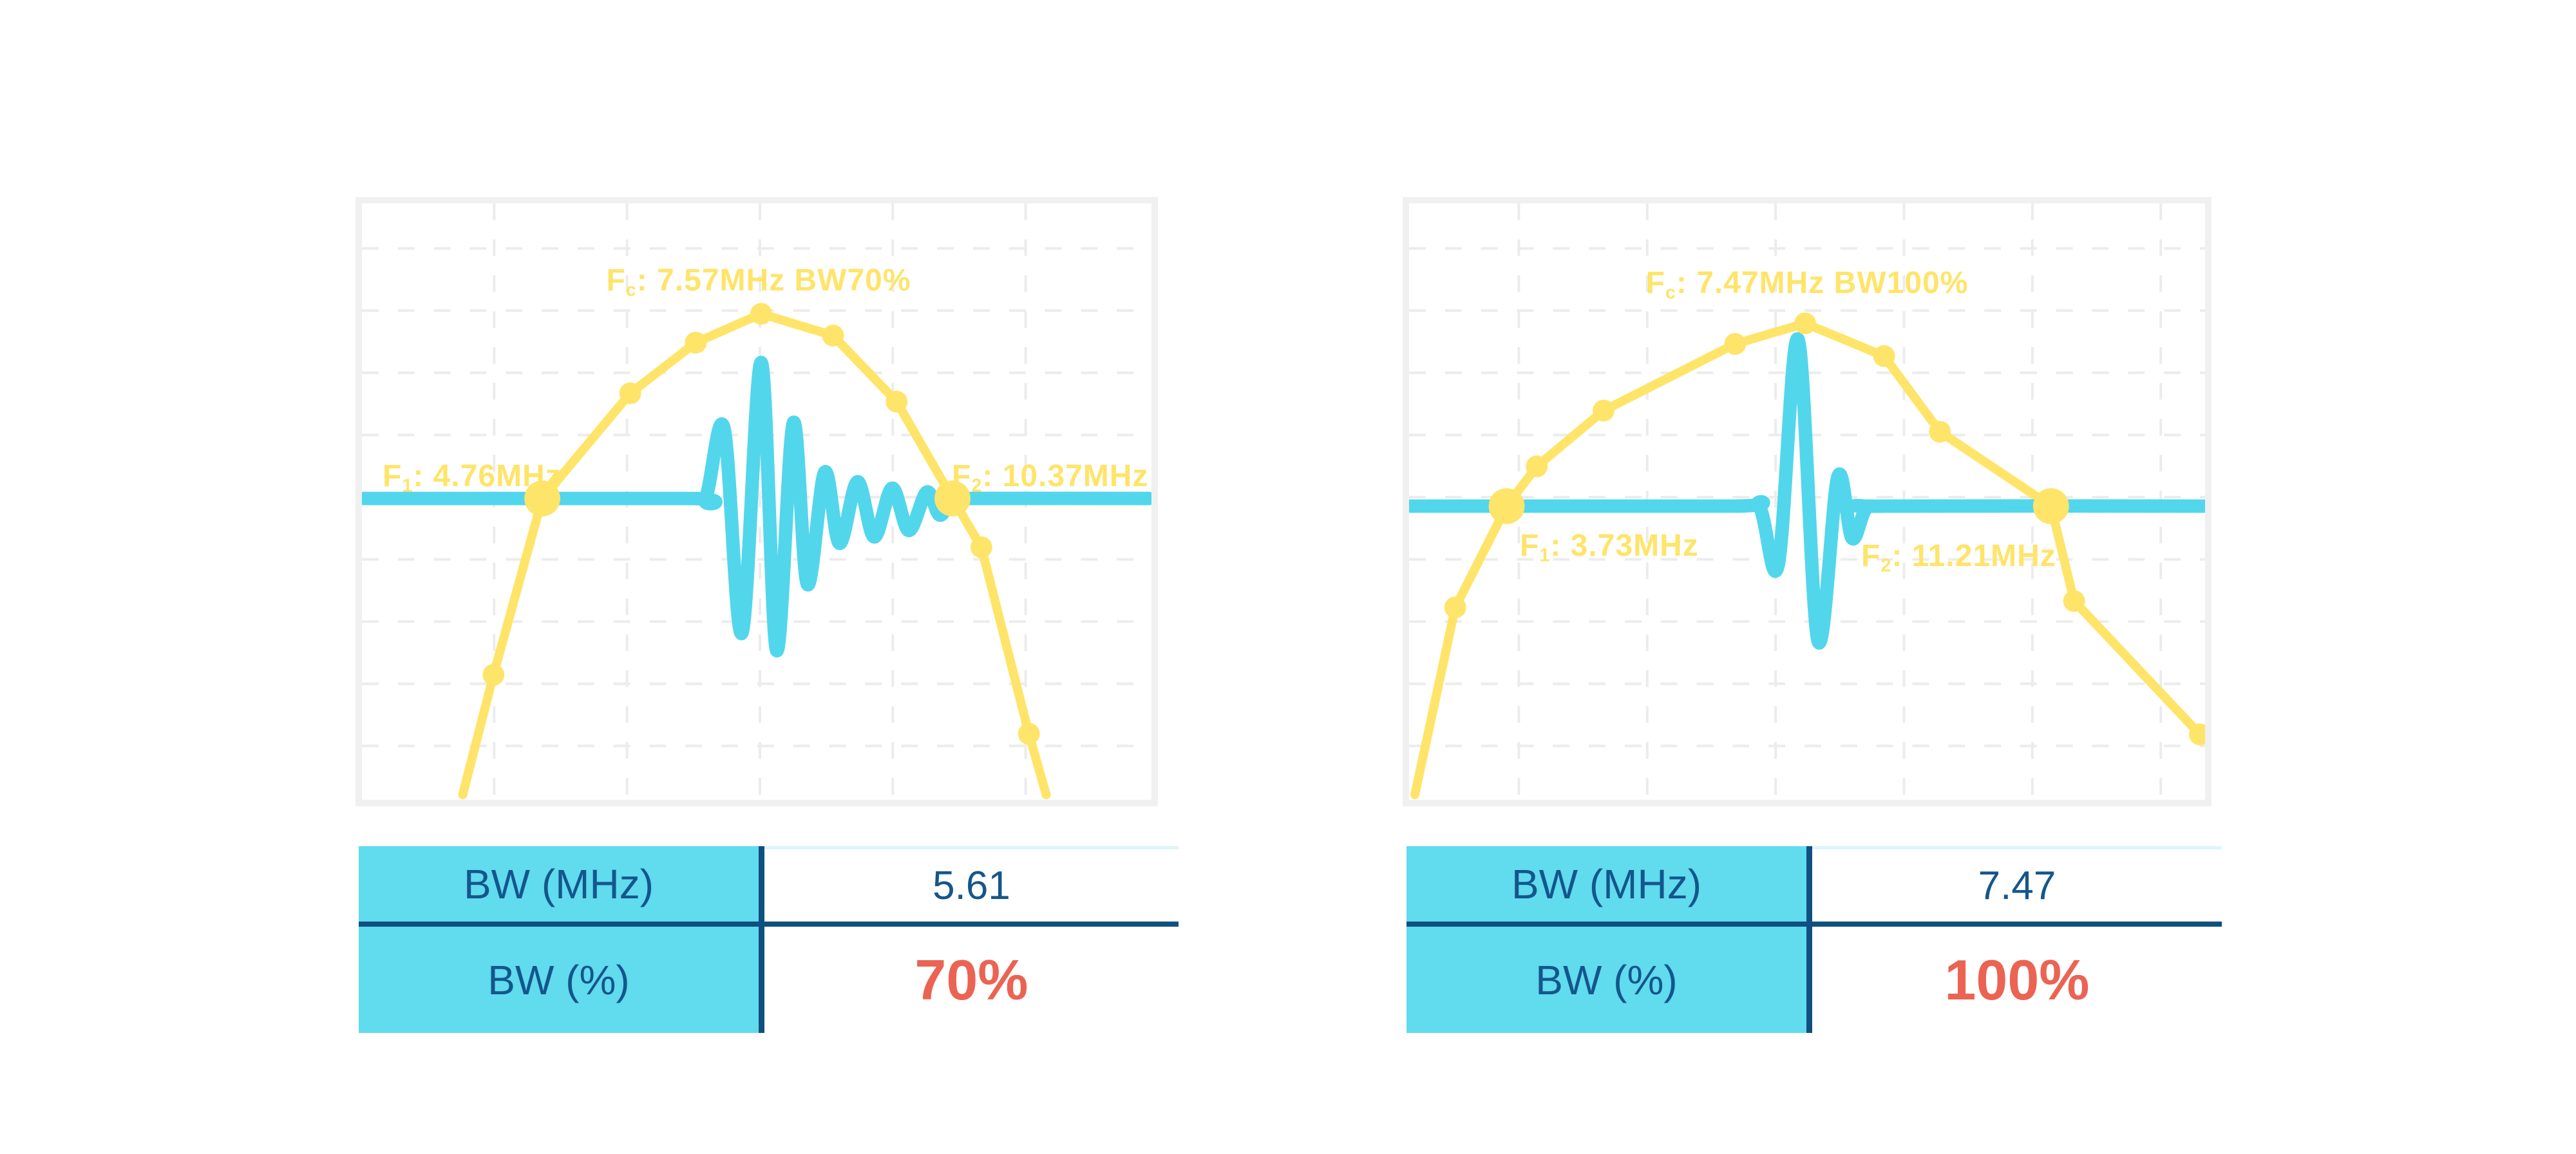 The image size is (2576, 1154). I want to click on bandwidth-table-bw70: BW (MHz) 5.61 BW (%) 70%, so click(769, 940).